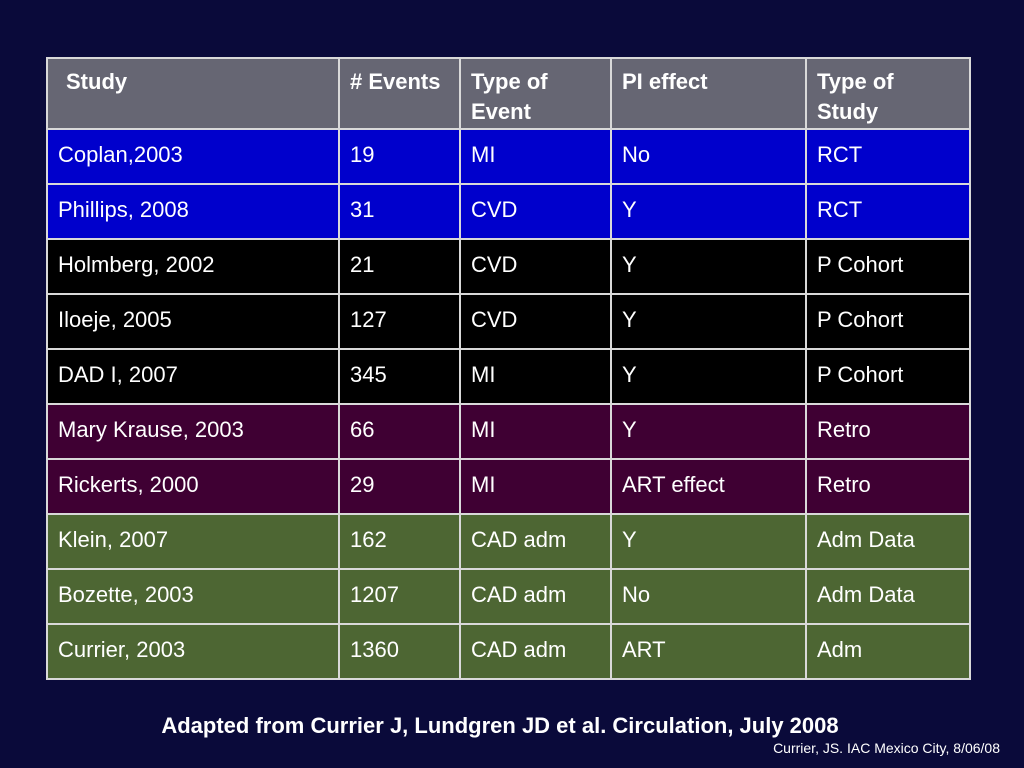  I want to click on cell-study: Mary Krause, 2003, so click(193, 431).